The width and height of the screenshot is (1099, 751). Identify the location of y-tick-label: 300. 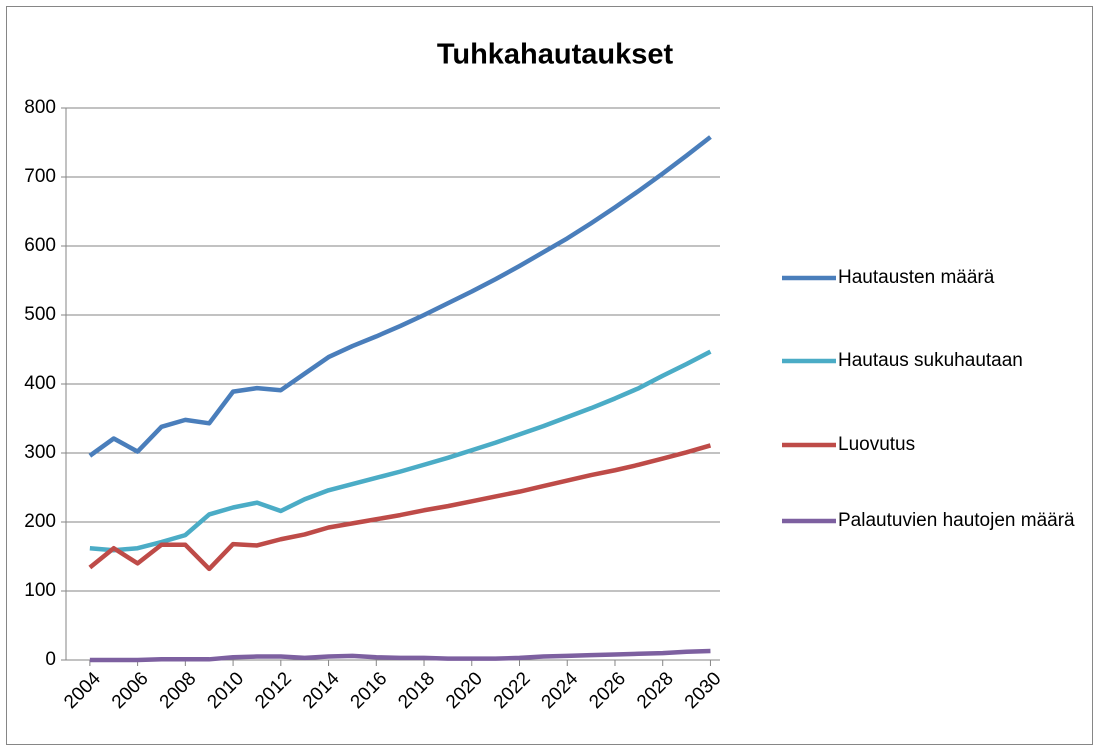
(40, 452).